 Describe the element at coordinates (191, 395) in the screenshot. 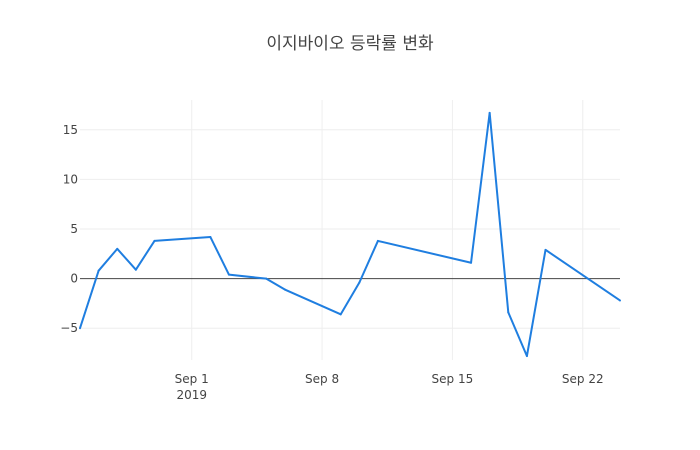

I see `x-tick-year-label: 2019` at that location.